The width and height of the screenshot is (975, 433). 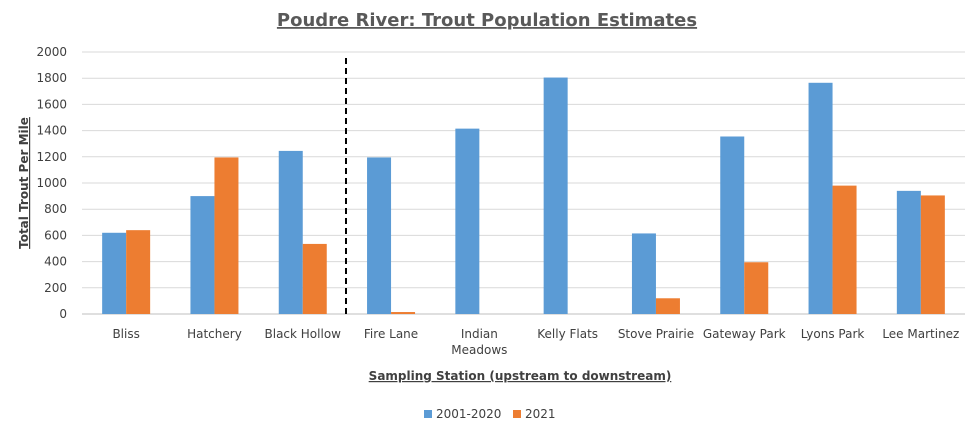 What do you see at coordinates (744, 334) in the screenshot?
I see `x-tick-label: Gateway Park` at bounding box center [744, 334].